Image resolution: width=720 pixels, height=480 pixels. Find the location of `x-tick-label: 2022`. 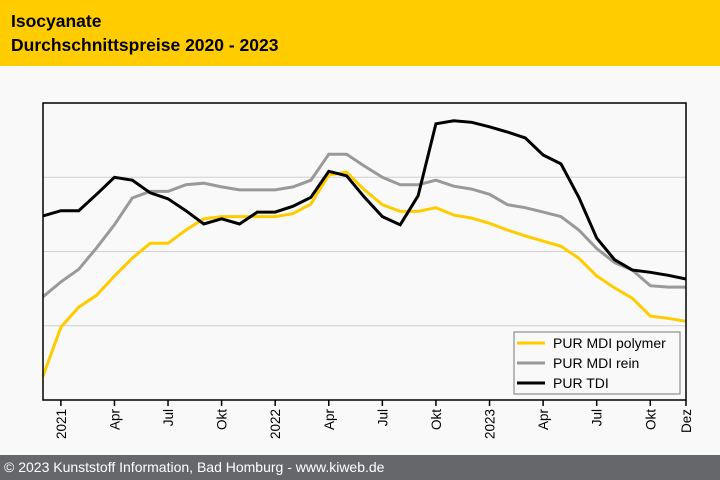

x-tick-label: 2022 is located at coordinates (275, 424).